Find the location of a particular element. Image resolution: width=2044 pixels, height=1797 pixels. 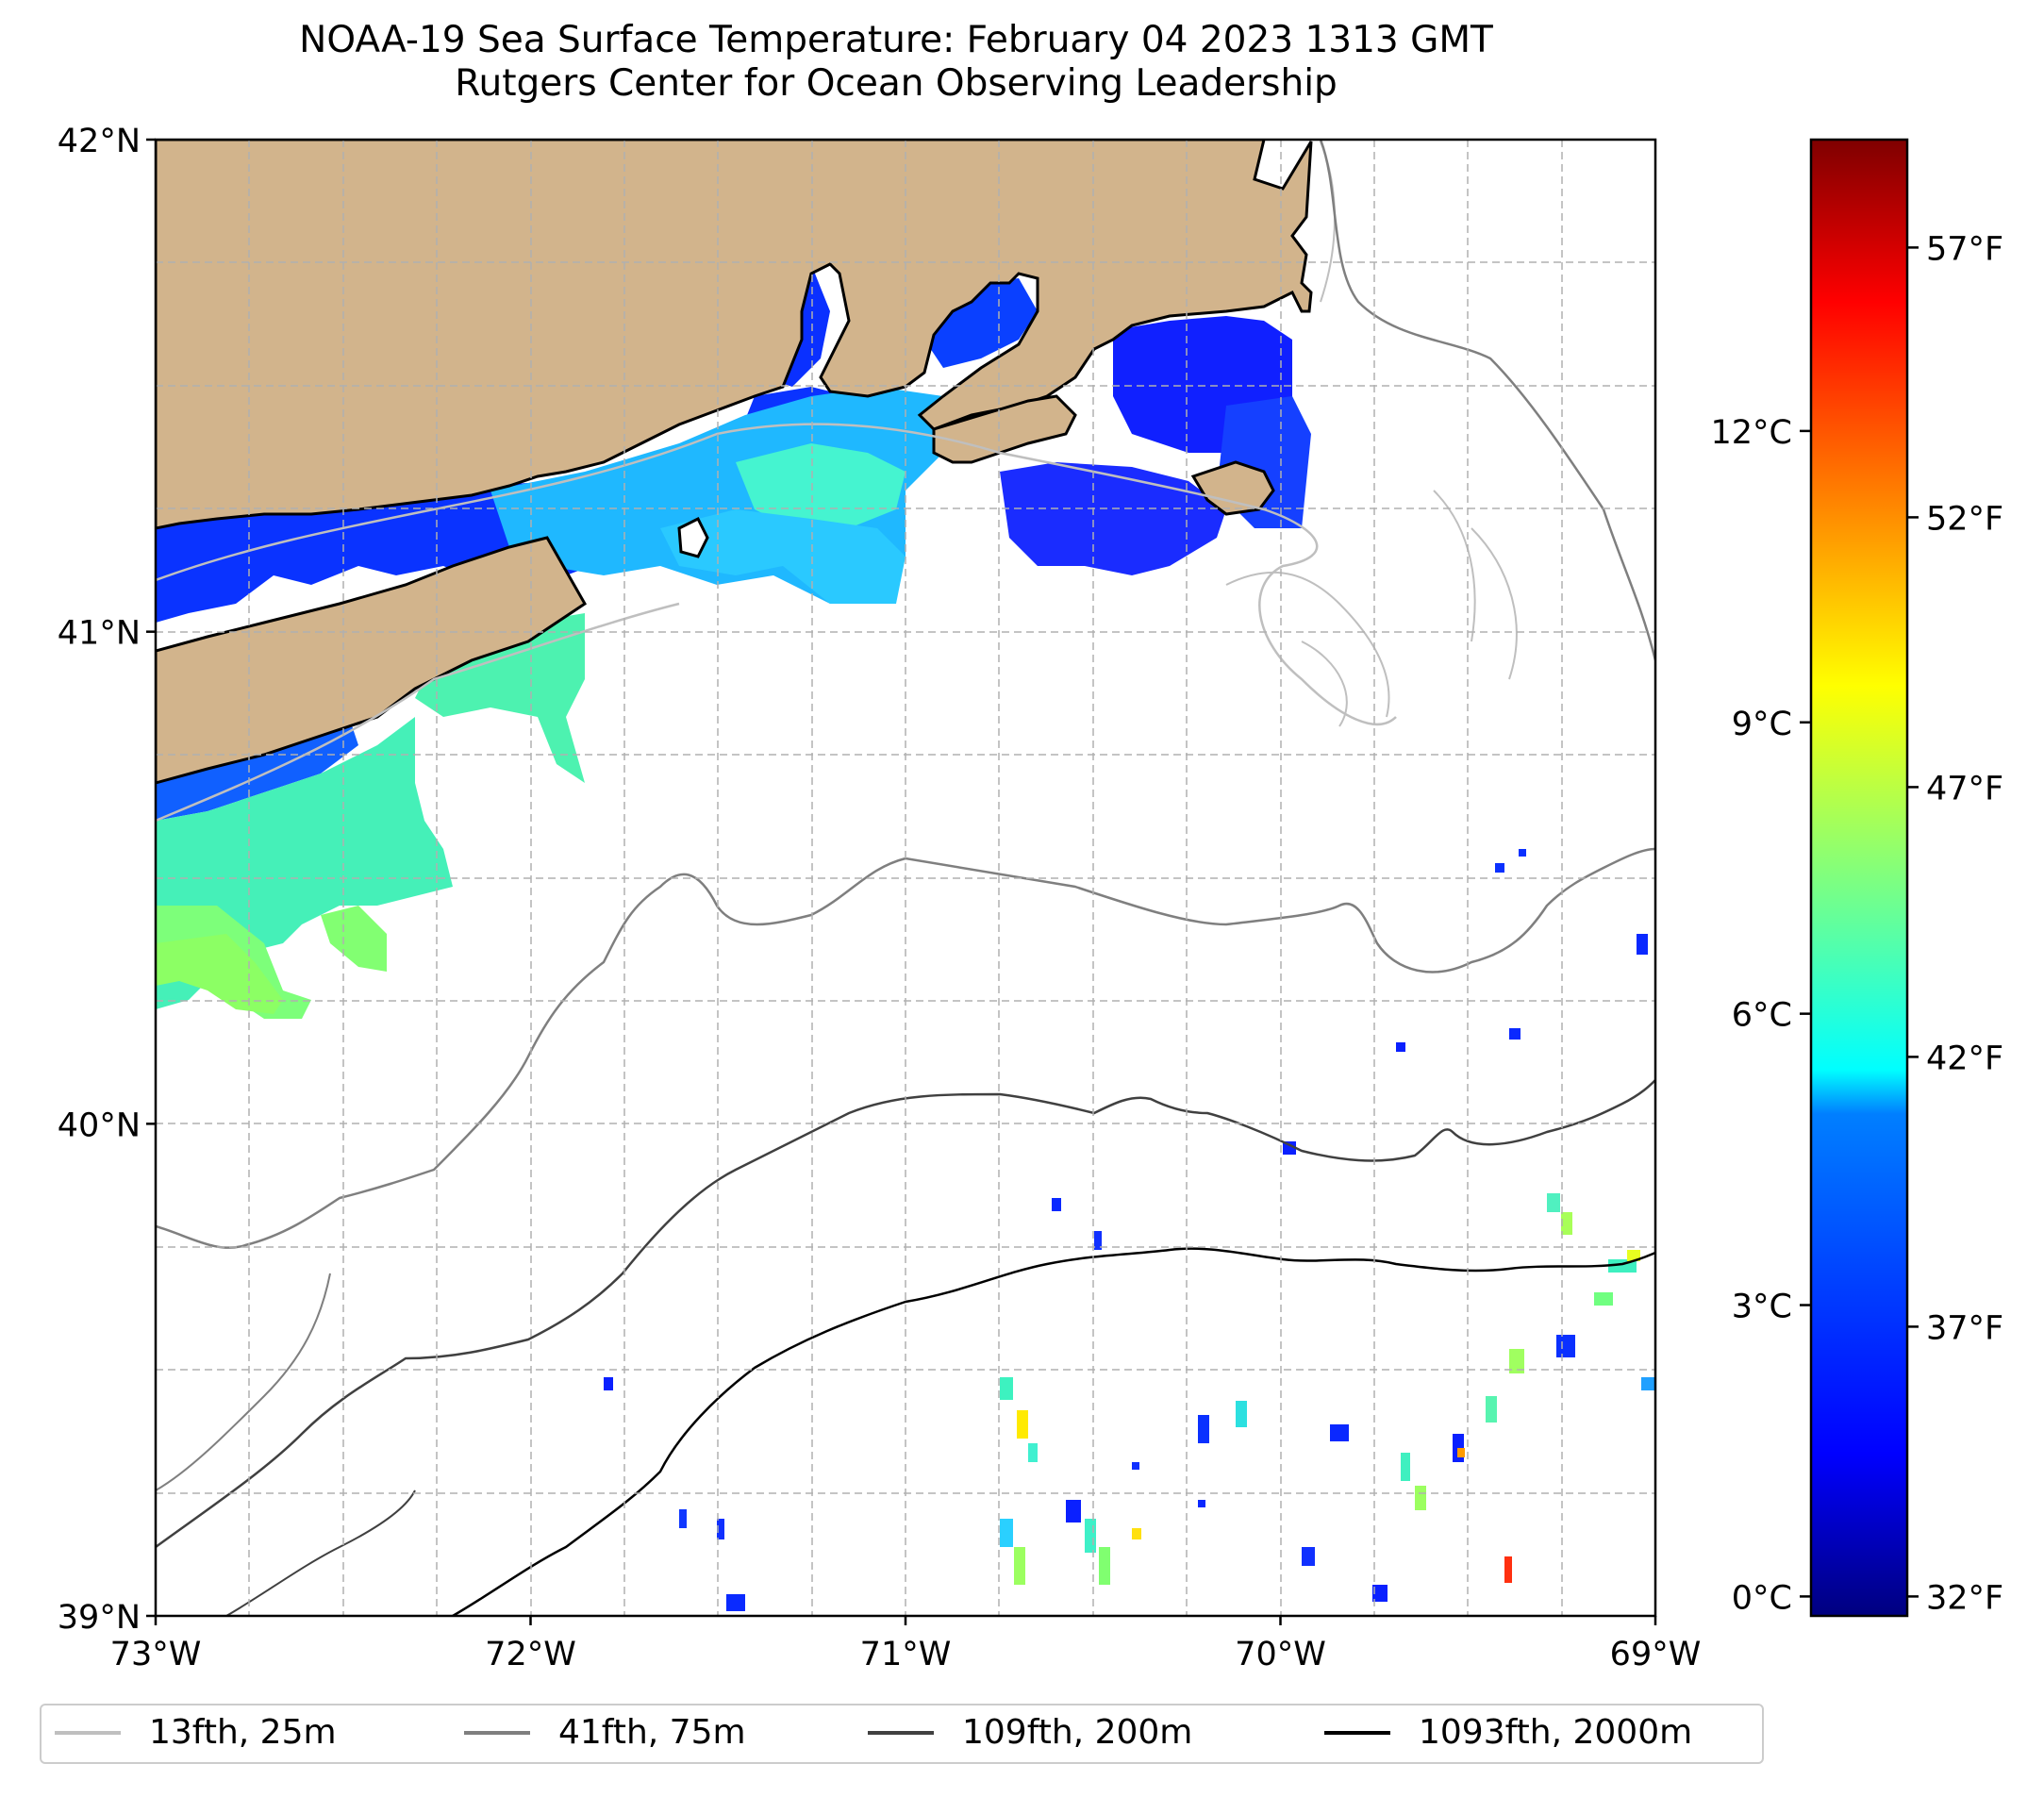

legend-swatch-25m is located at coordinates (88, 1732).